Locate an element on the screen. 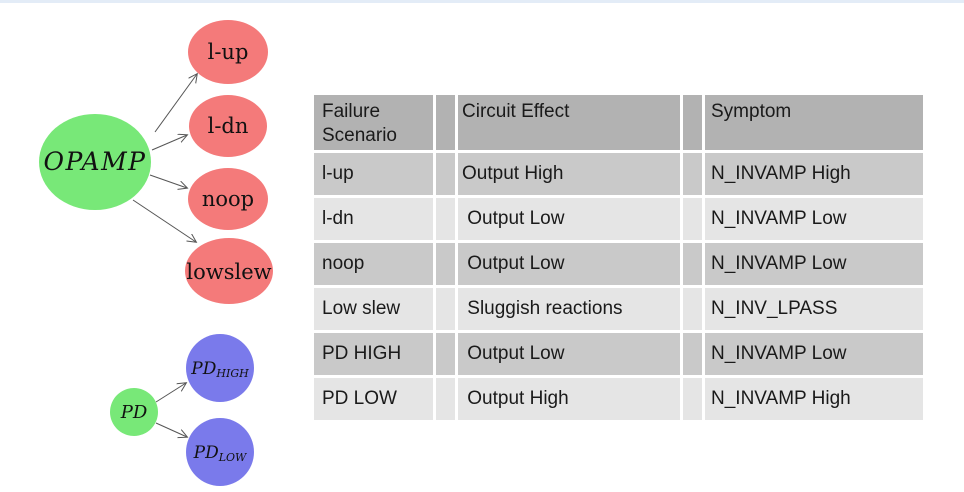 The width and height of the screenshot is (964, 492). lowslew-label: lowslew is located at coordinates (228, 272).